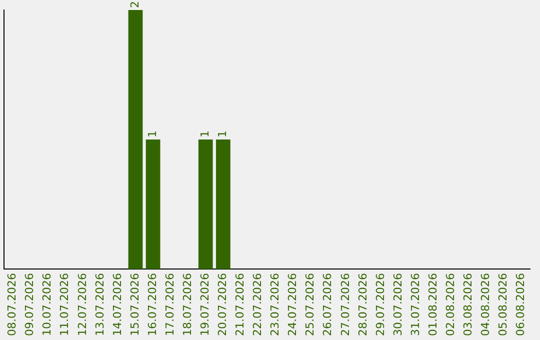  Describe the element at coordinates (503, 304) in the screenshot. I see `x-tick-label: 05.08.2026` at that location.